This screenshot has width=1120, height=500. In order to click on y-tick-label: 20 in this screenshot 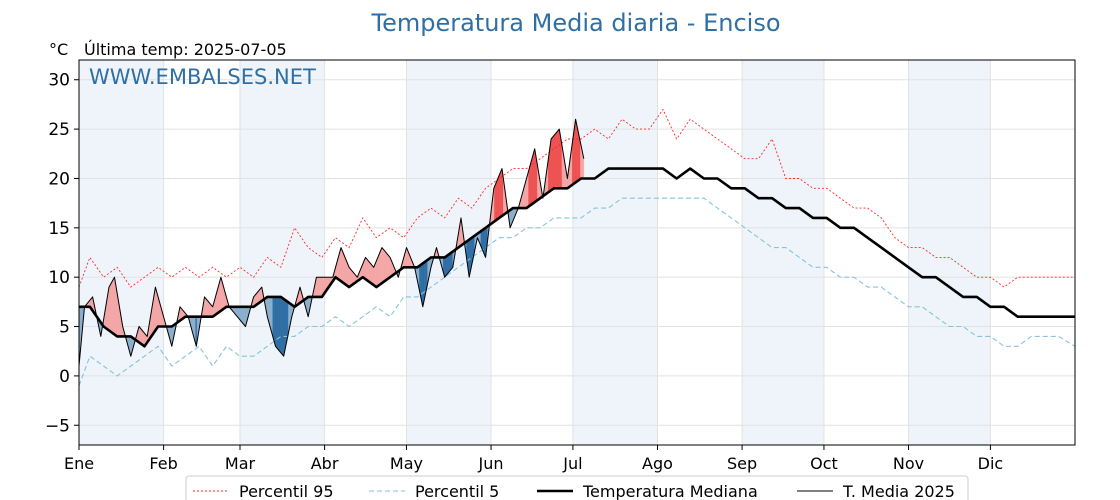, I will do `click(59, 179)`.